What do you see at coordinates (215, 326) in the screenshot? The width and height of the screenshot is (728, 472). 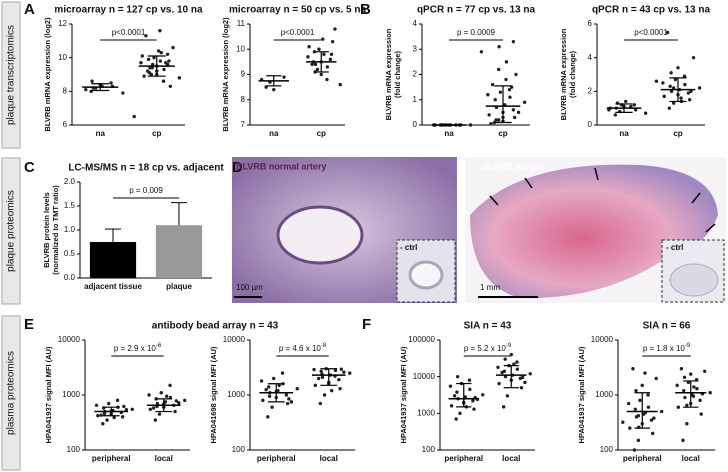 I see `chart-title: antibody bead array n = 43` at bounding box center [215, 326].